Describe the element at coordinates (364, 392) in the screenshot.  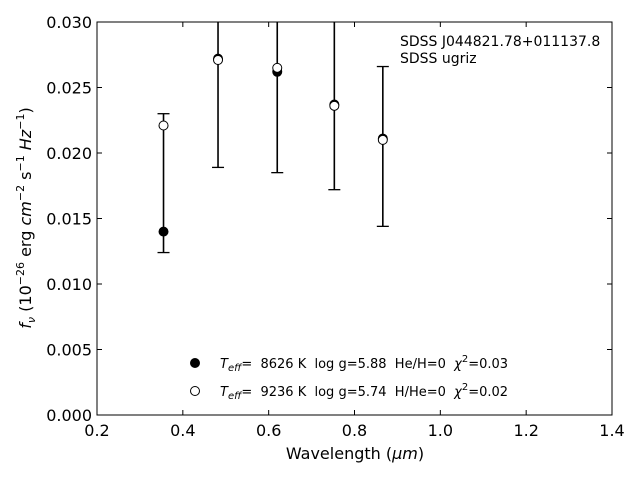
I see `legend-label-open: Teff= 9236 K log g=5.74 H/He=0 χ2=0.02` at that location.